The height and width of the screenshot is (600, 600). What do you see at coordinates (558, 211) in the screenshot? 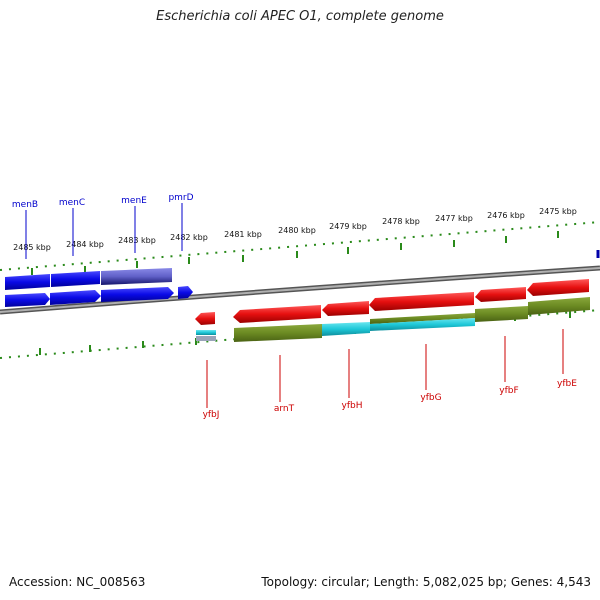
I see `scale-tick-label: 2475 kbp` at bounding box center [558, 211].